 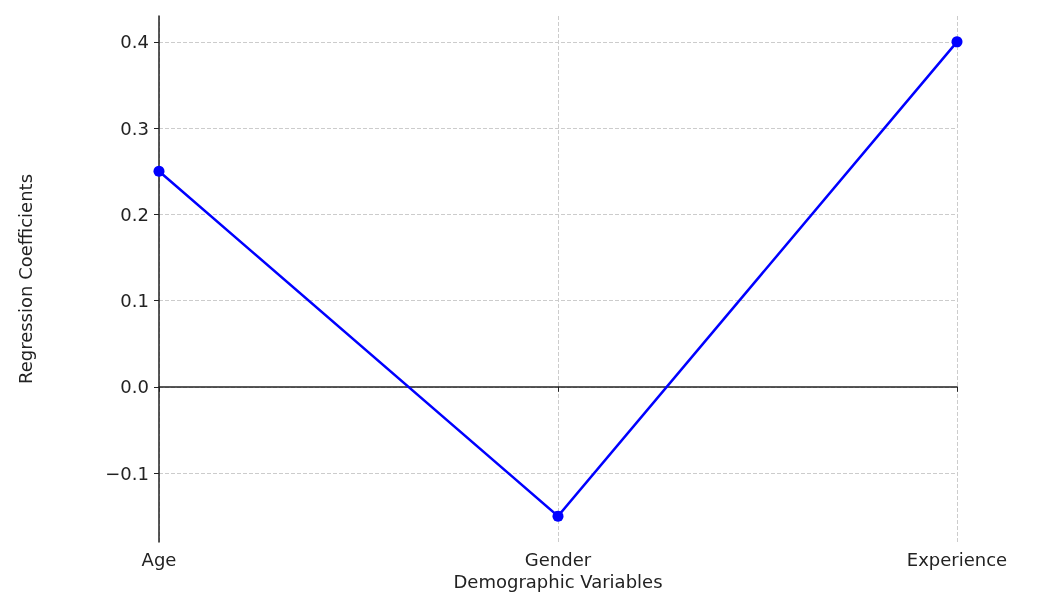 What do you see at coordinates (134, 301) in the screenshot?
I see `y-tick-label: 0.1` at bounding box center [134, 301].